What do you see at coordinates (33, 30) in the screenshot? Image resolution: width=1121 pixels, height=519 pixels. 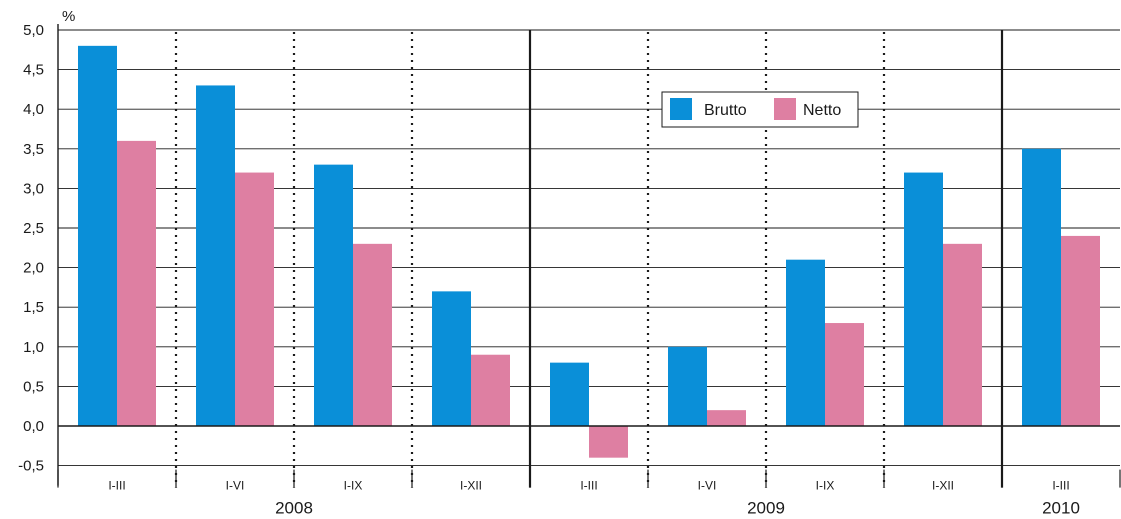 I see `y-tick-label: 5,0` at bounding box center [33, 30].